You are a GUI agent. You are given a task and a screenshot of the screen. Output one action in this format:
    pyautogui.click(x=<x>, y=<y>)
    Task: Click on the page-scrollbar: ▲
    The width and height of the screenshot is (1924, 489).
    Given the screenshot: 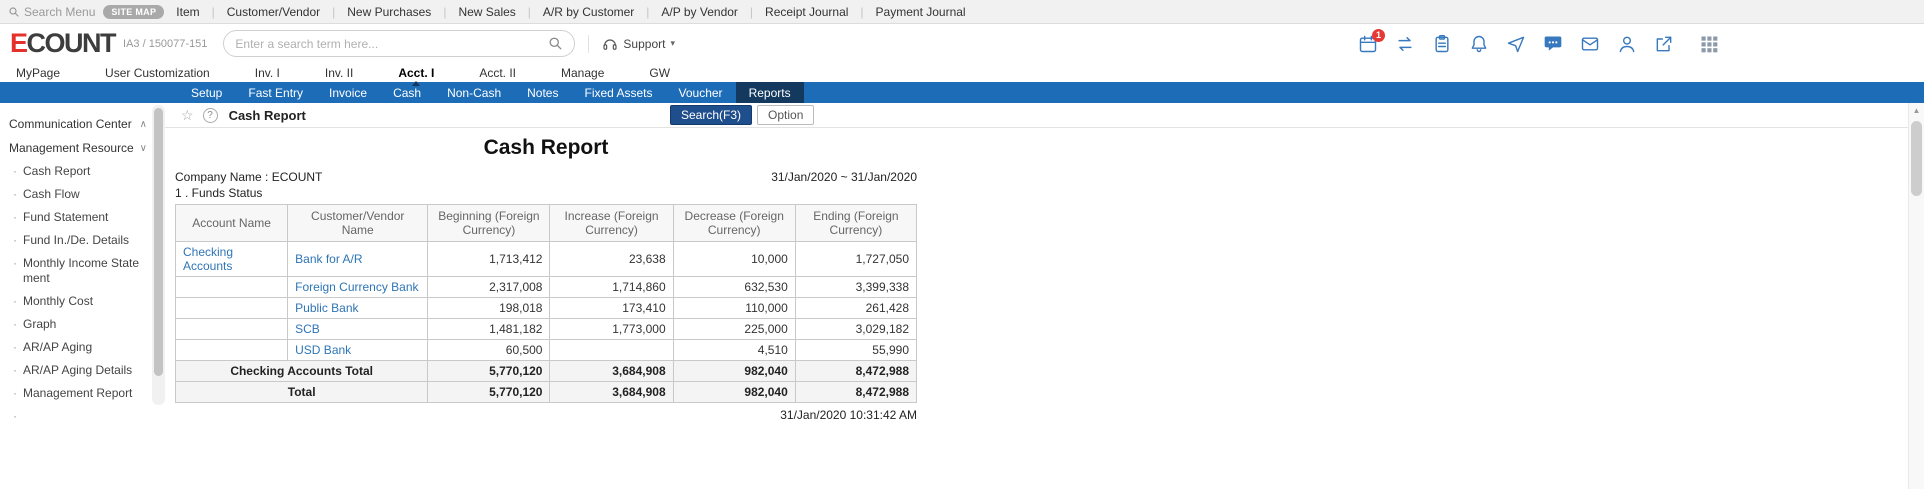 What is the action you would take?
    pyautogui.click(x=1916, y=296)
    